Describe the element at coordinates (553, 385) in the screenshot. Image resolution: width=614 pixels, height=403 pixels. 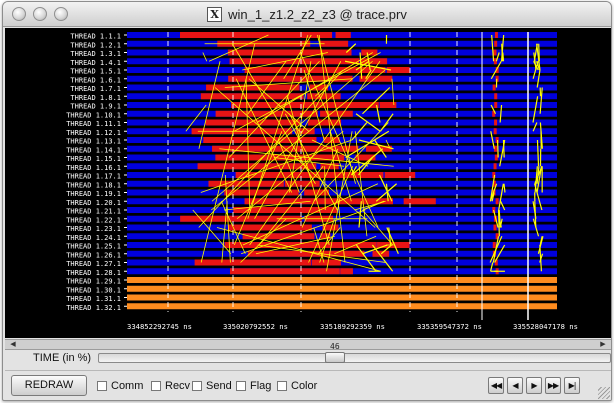
I see `fast-forward-icon: ▶▶` at that location.